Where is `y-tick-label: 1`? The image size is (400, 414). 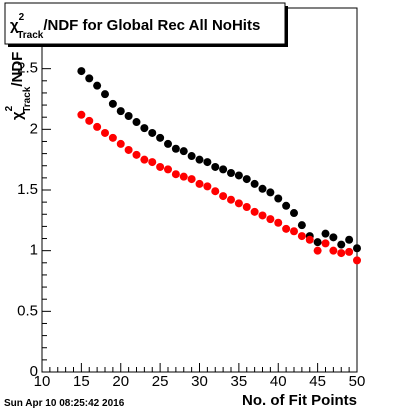
y-tick-label: 1 is located at coordinates (34, 250).